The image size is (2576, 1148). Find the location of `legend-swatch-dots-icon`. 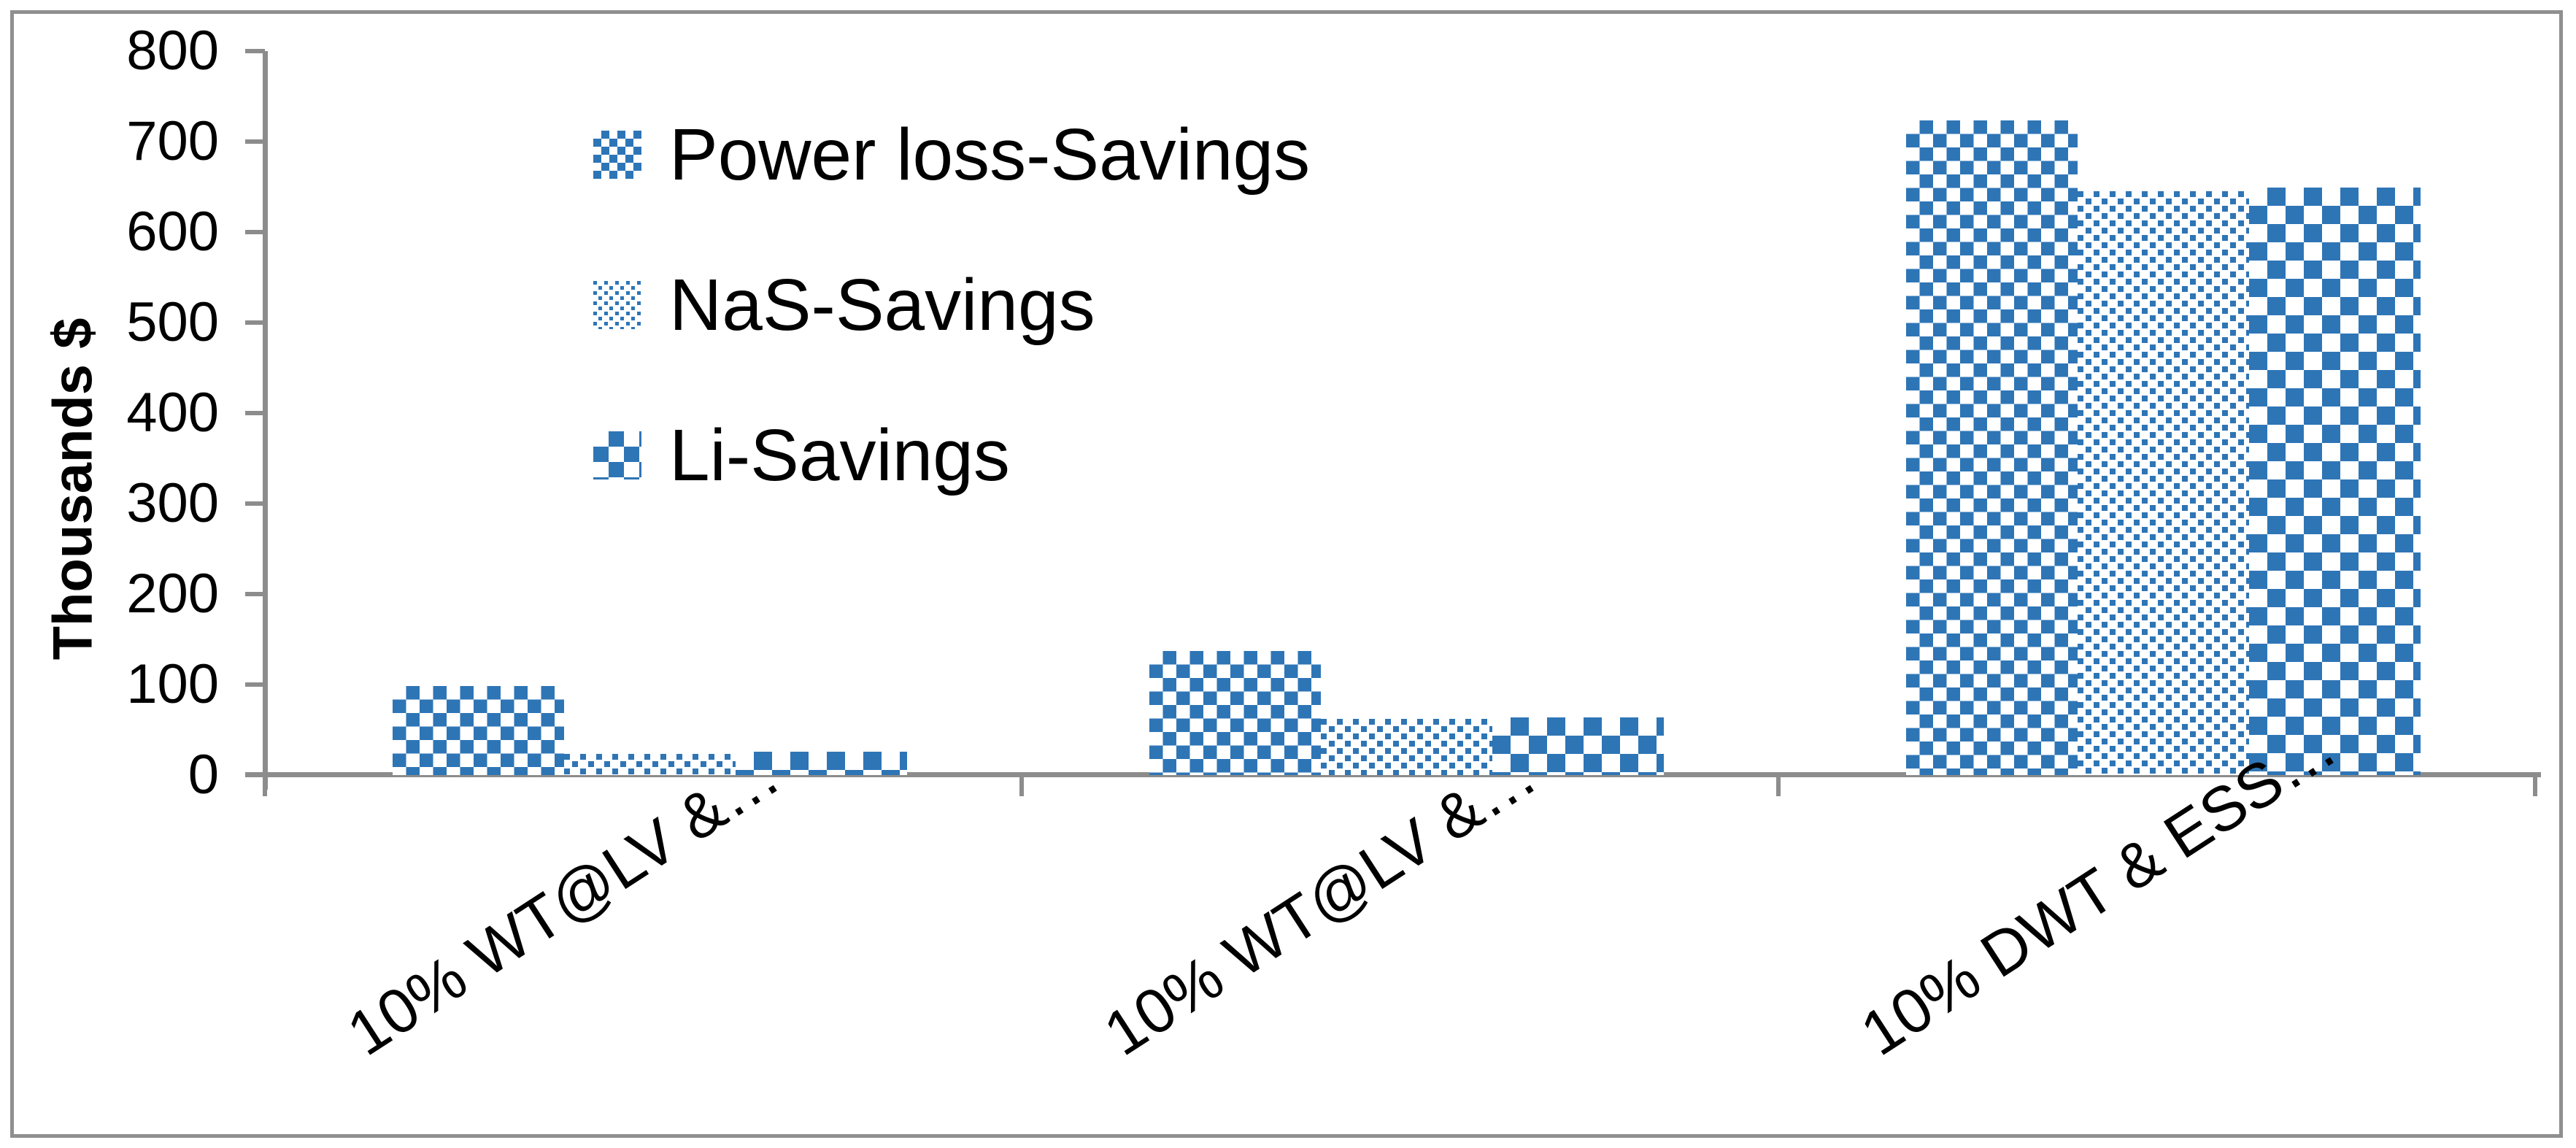

legend-swatch-dots-icon is located at coordinates (617, 305).